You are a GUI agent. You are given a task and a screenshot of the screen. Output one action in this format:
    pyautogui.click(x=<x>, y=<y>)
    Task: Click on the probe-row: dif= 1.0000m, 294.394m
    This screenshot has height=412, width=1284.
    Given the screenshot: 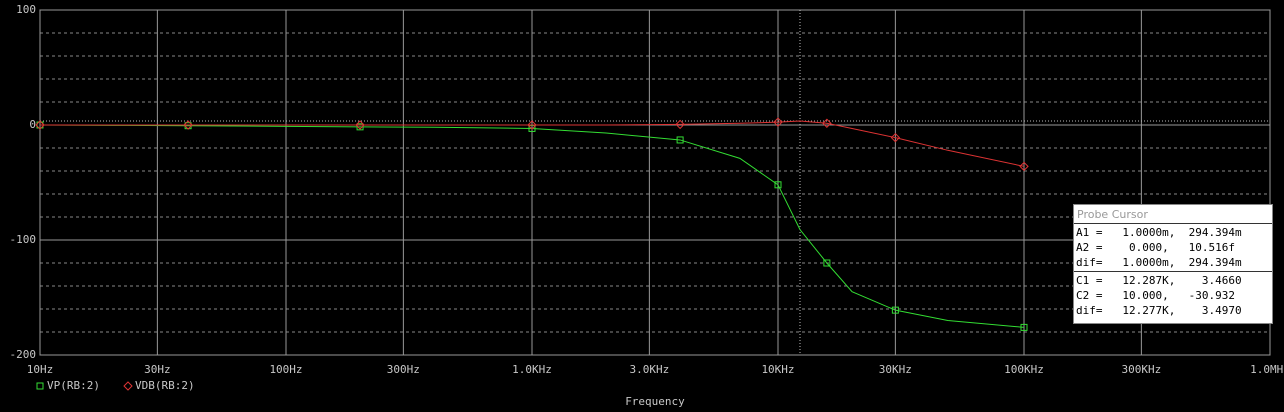 What is the action you would take?
    pyautogui.click(x=1159, y=262)
    